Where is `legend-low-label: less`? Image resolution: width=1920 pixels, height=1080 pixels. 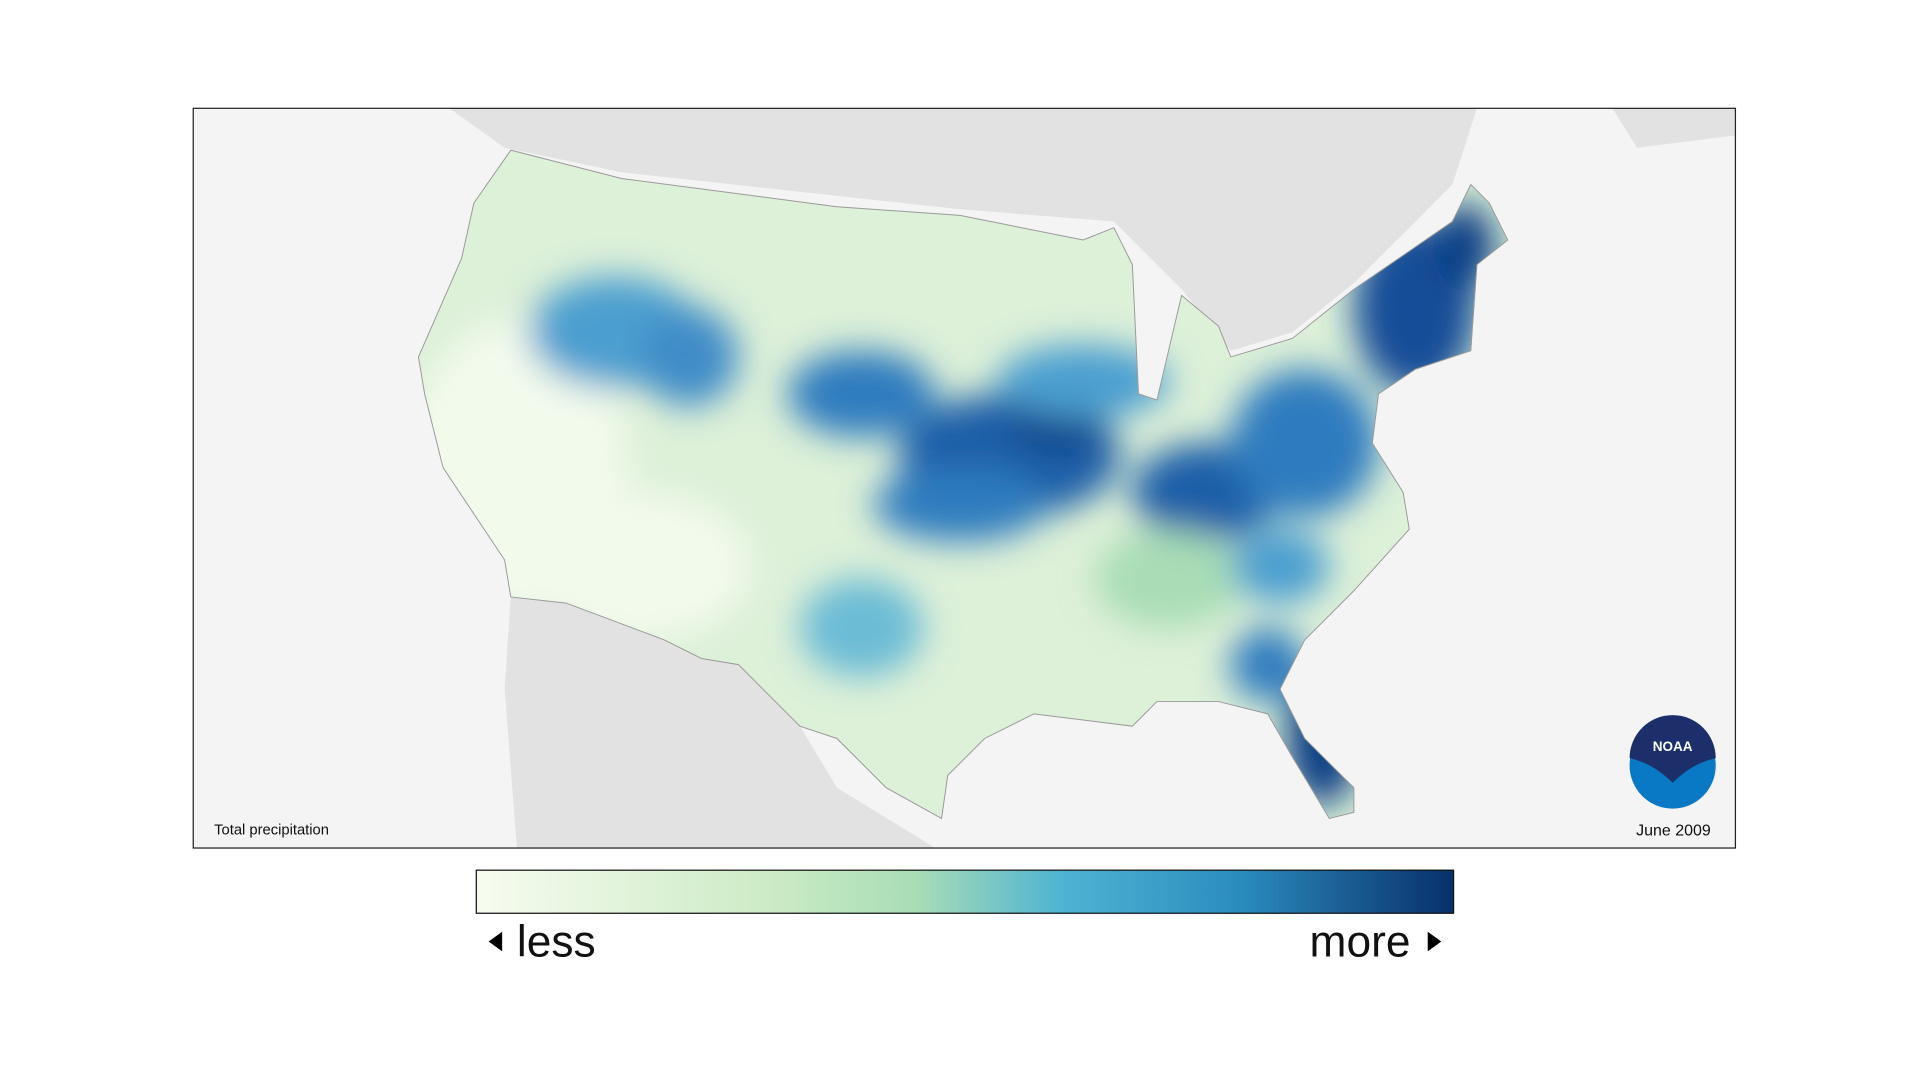 legend-low-label: less is located at coordinates (556, 941).